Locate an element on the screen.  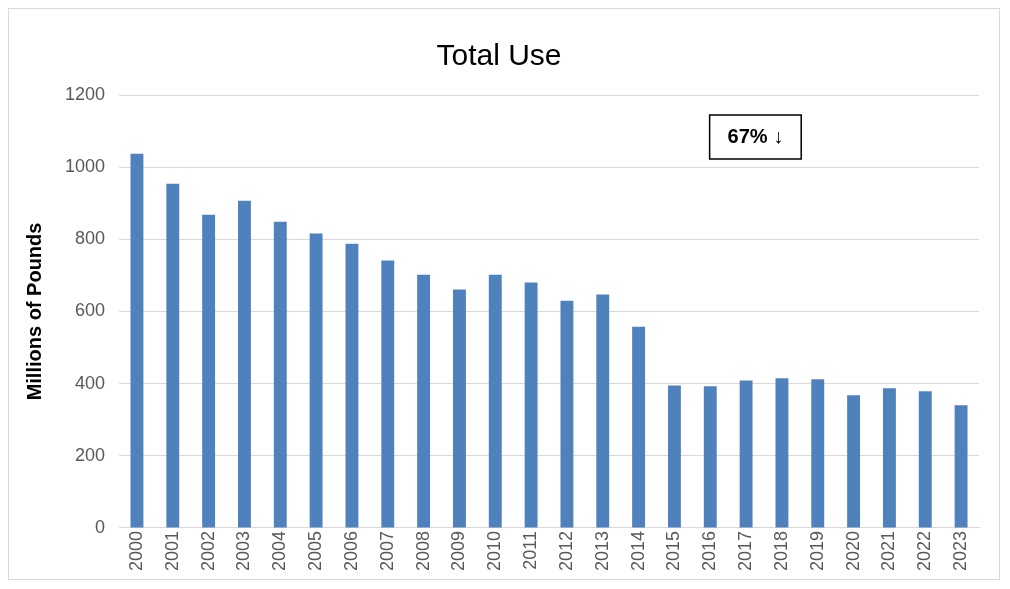
x-tick-label: 2016 is located at coordinates (709, 550).